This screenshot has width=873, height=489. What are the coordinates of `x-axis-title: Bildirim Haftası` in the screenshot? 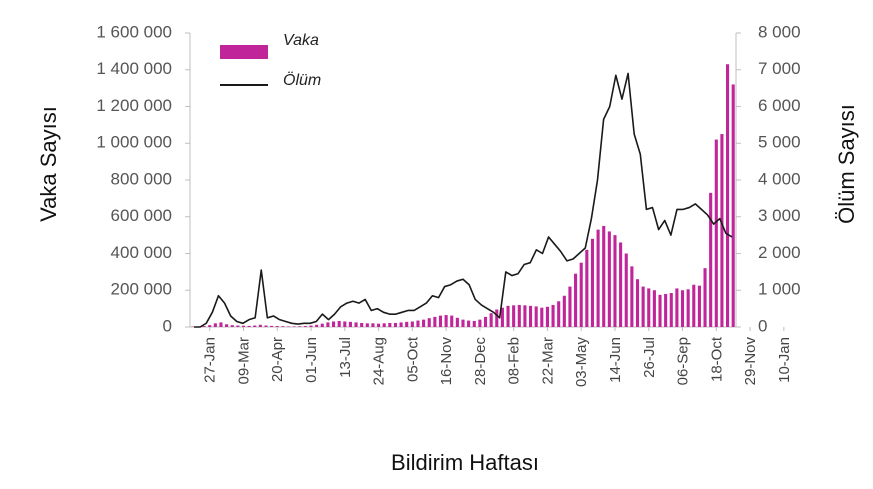 It's located at (465, 462).